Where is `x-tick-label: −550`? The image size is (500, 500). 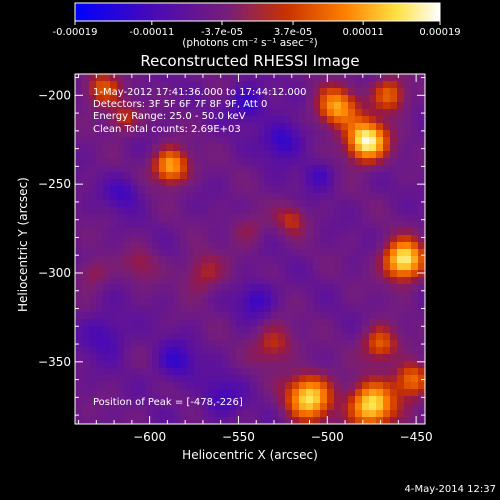
x-tick-label: −550 is located at coordinates (238, 437).